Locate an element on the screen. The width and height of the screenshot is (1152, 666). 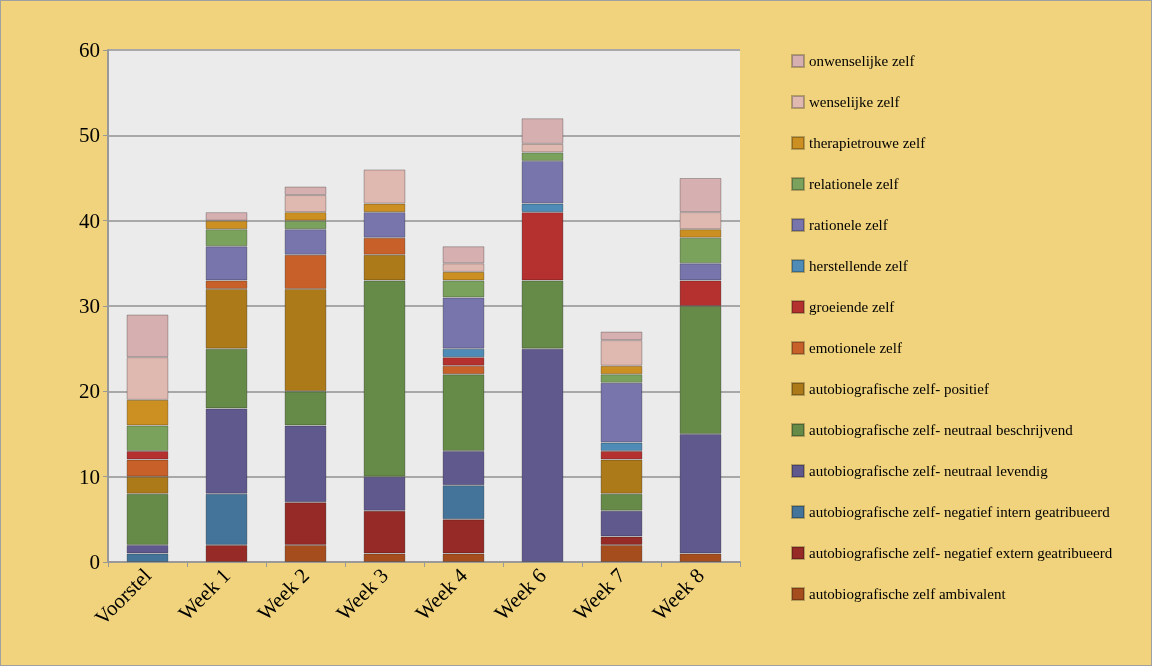
legend-label: rationele zelf is located at coordinates (848, 225).